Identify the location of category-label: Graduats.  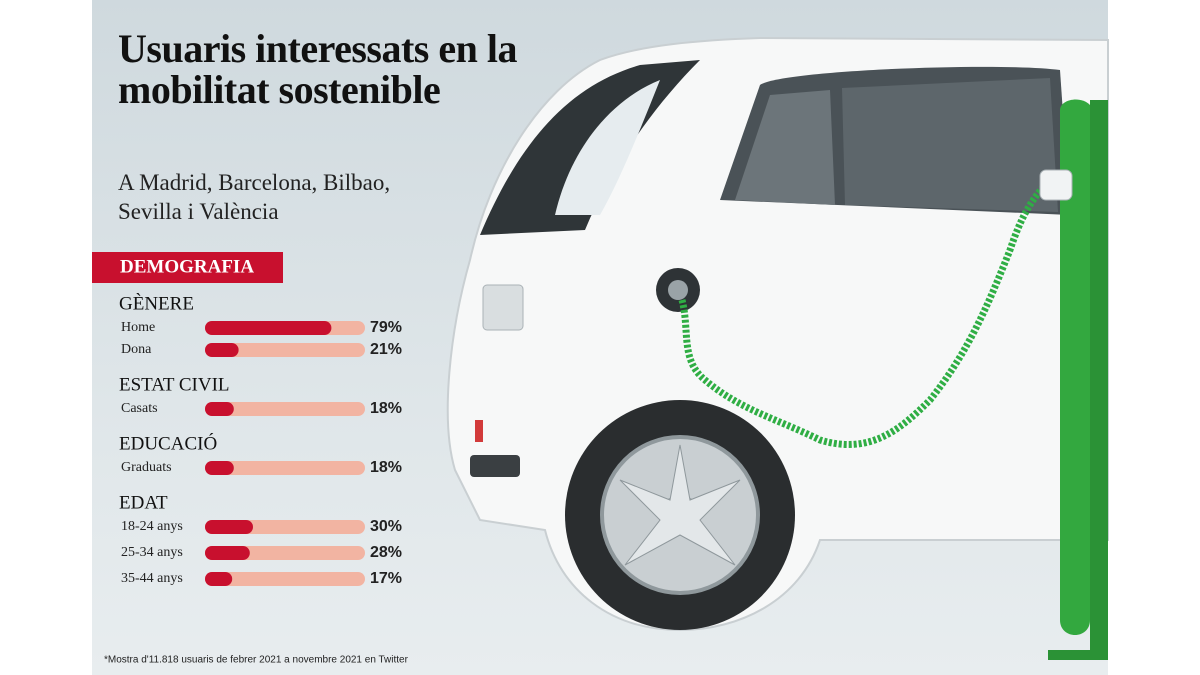
(146, 467).